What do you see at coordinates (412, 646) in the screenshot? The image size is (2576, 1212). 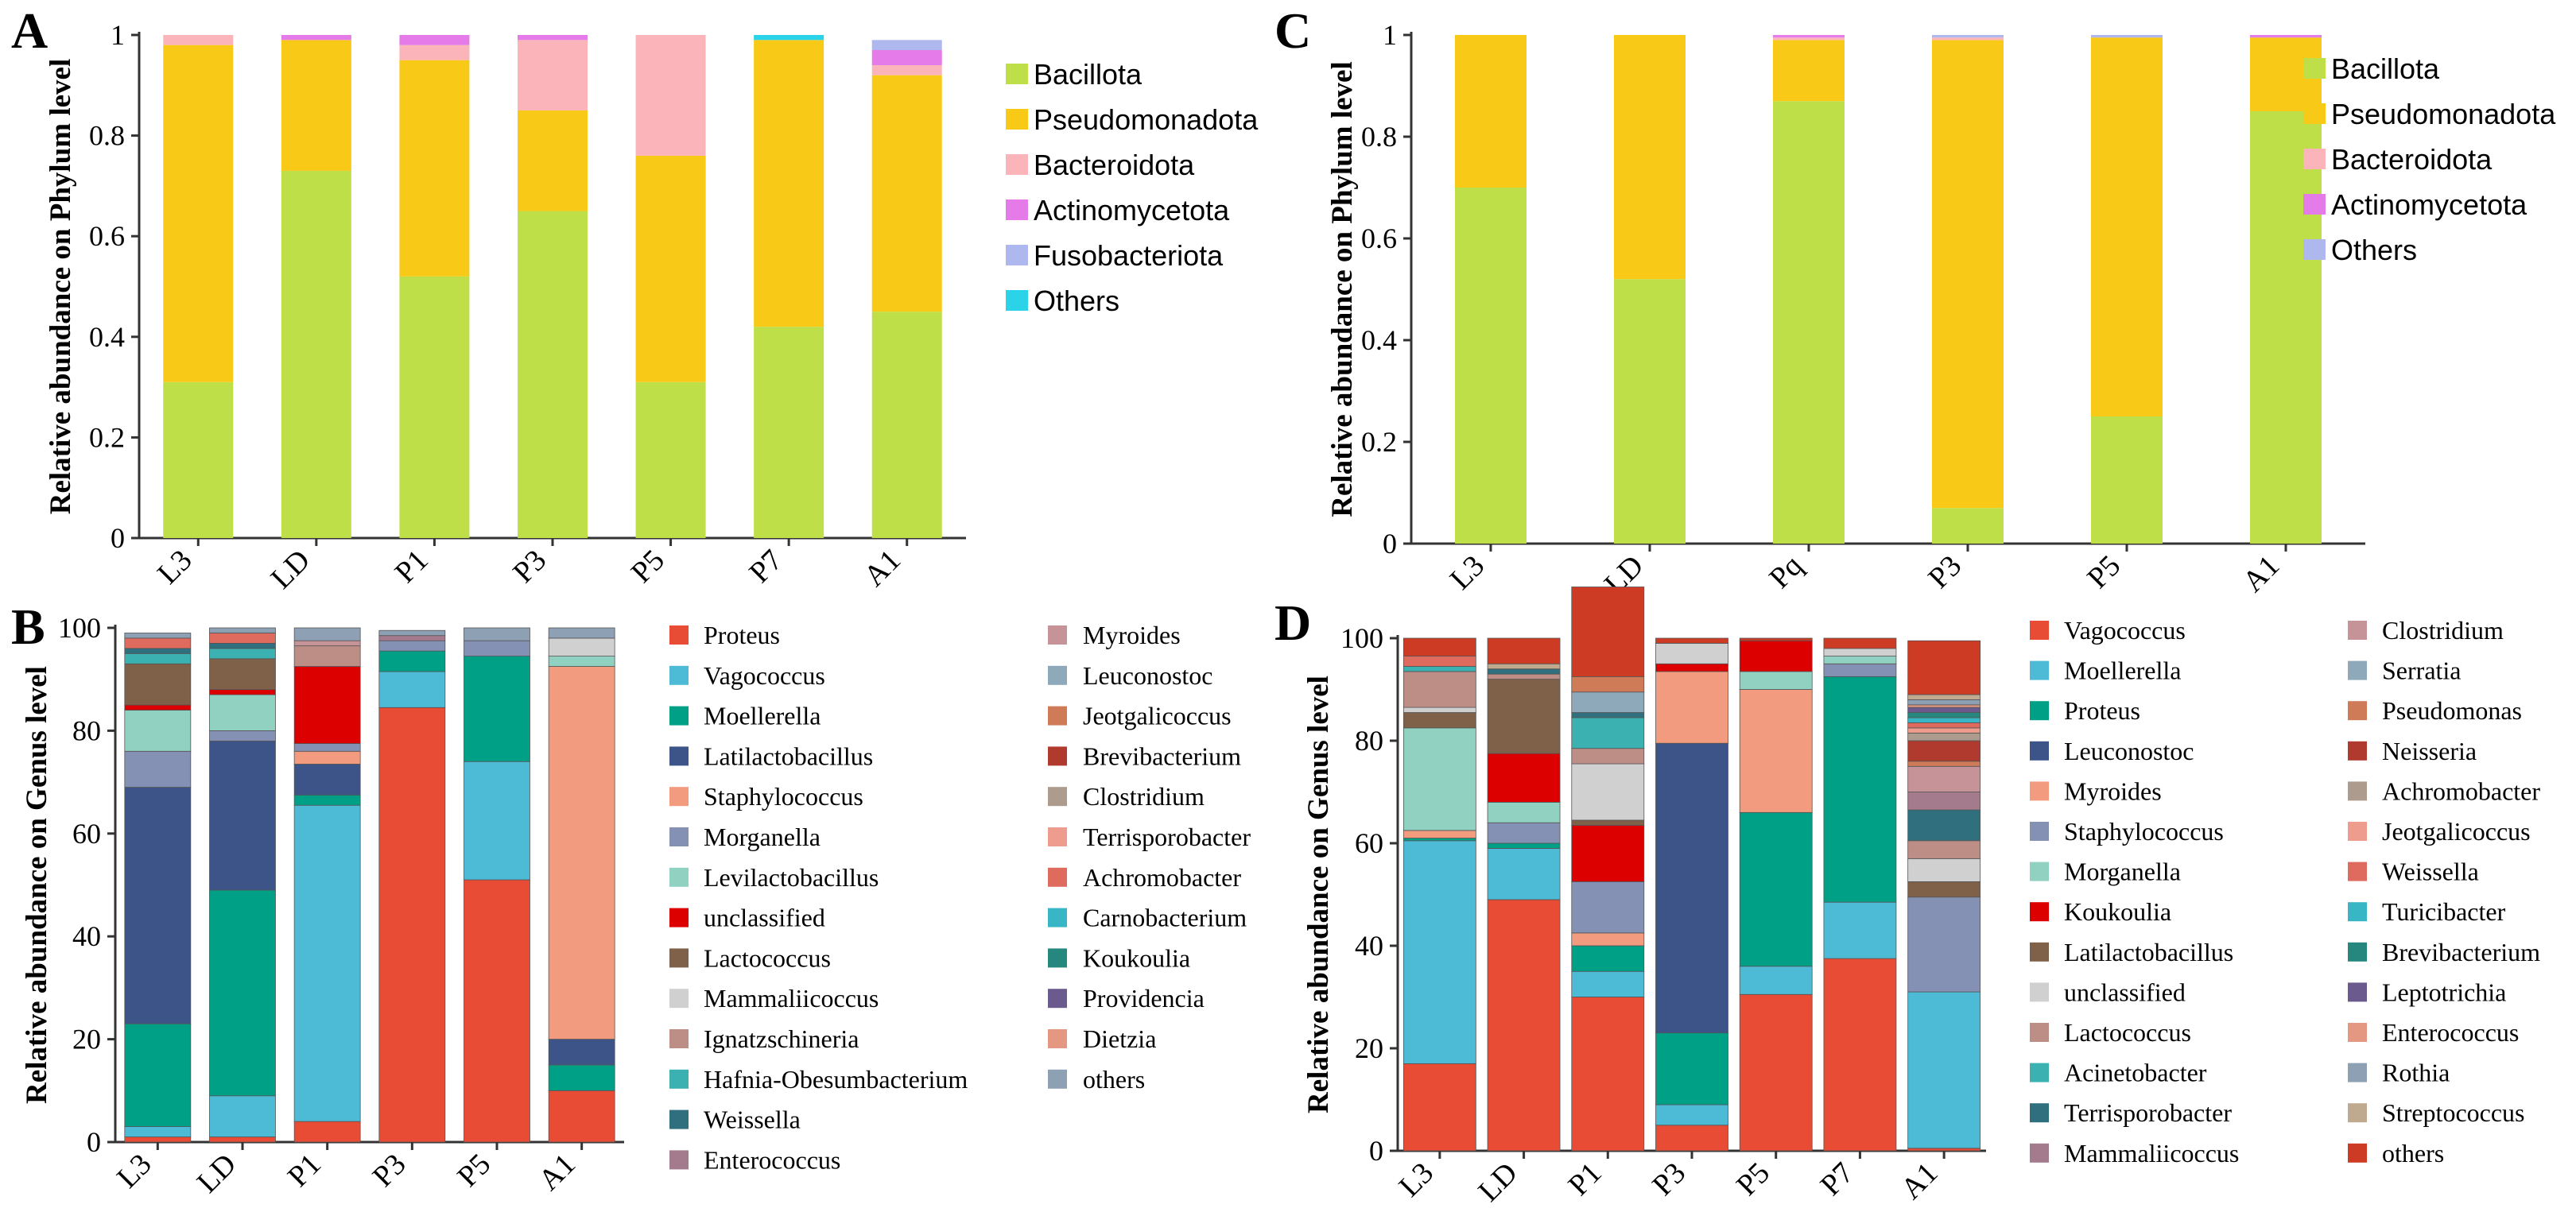 I see `bar-segment-p3-morganella` at bounding box center [412, 646].